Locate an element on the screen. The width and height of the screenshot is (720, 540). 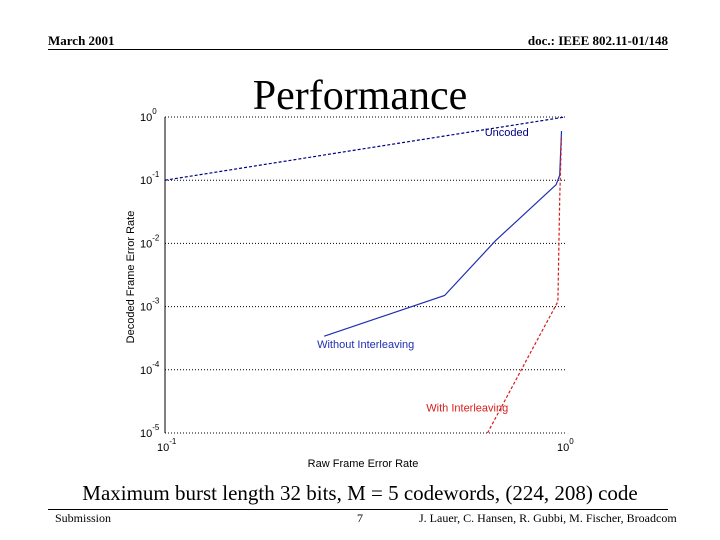
footer-page-number: 7 is located at coordinates (360, 518).